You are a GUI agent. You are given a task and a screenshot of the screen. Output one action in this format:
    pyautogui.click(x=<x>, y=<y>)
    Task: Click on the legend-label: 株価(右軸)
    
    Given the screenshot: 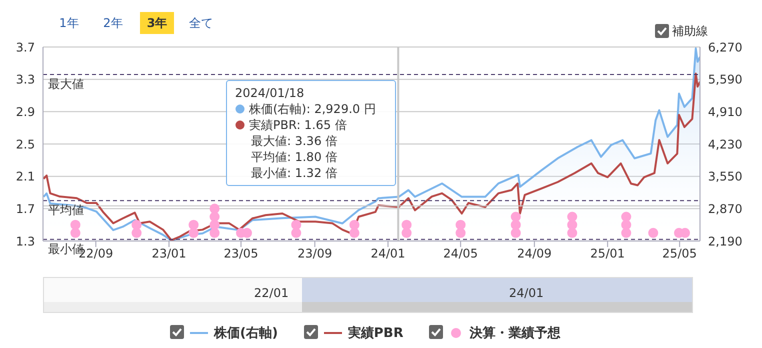 What is the action you would take?
    pyautogui.click(x=246, y=333)
    